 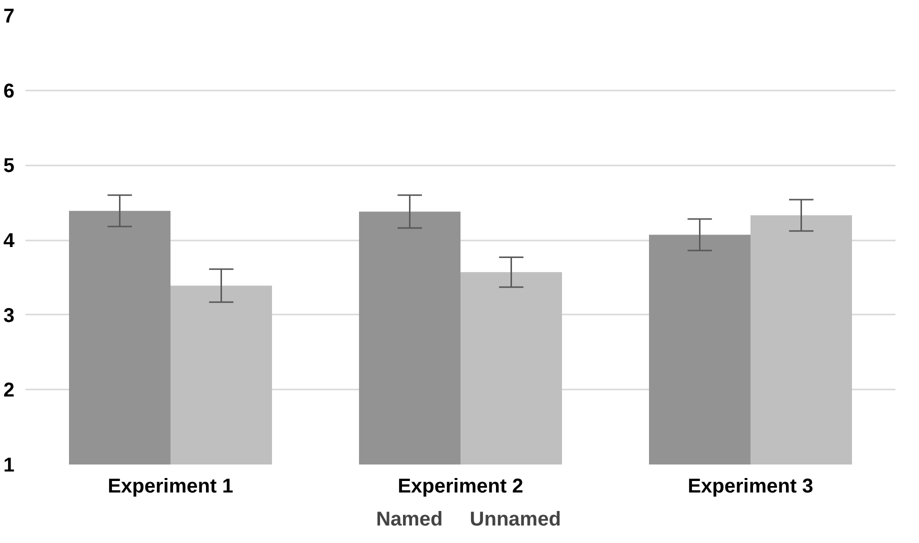 What do you see at coordinates (751, 487) in the screenshot?
I see `x-tick-label: Experiment 3` at bounding box center [751, 487].